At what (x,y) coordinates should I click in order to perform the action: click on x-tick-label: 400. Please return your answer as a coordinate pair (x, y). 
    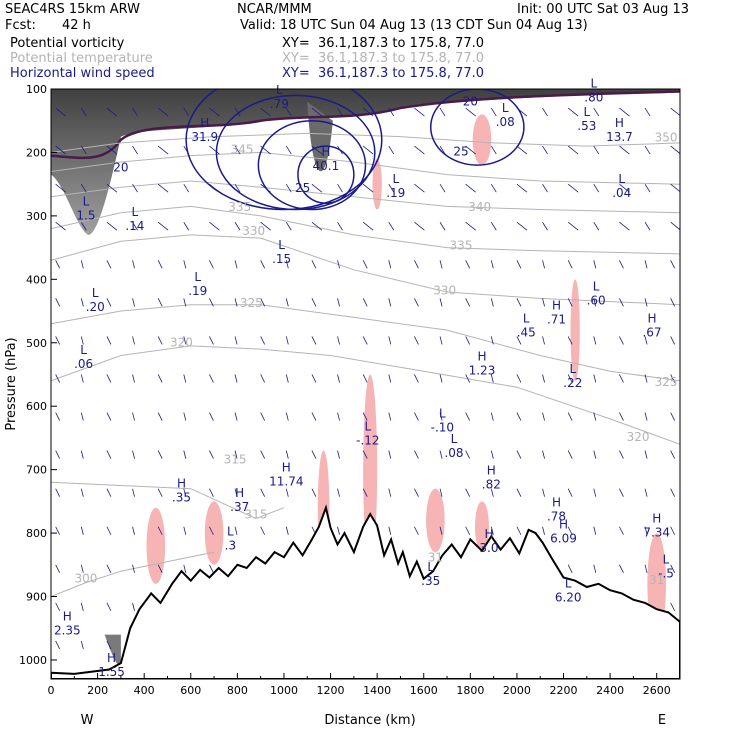
    Looking at the image, I should click on (144, 690).